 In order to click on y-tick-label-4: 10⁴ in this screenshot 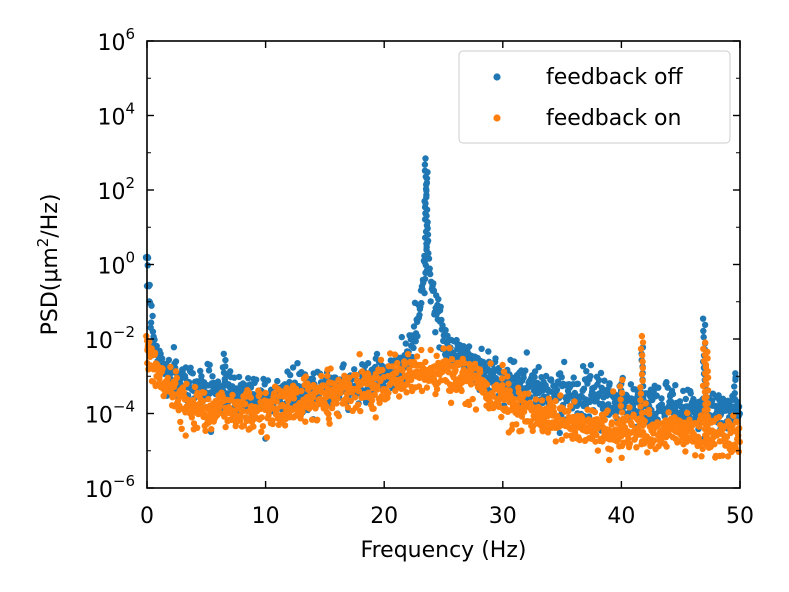, I will do `click(116, 115)`.